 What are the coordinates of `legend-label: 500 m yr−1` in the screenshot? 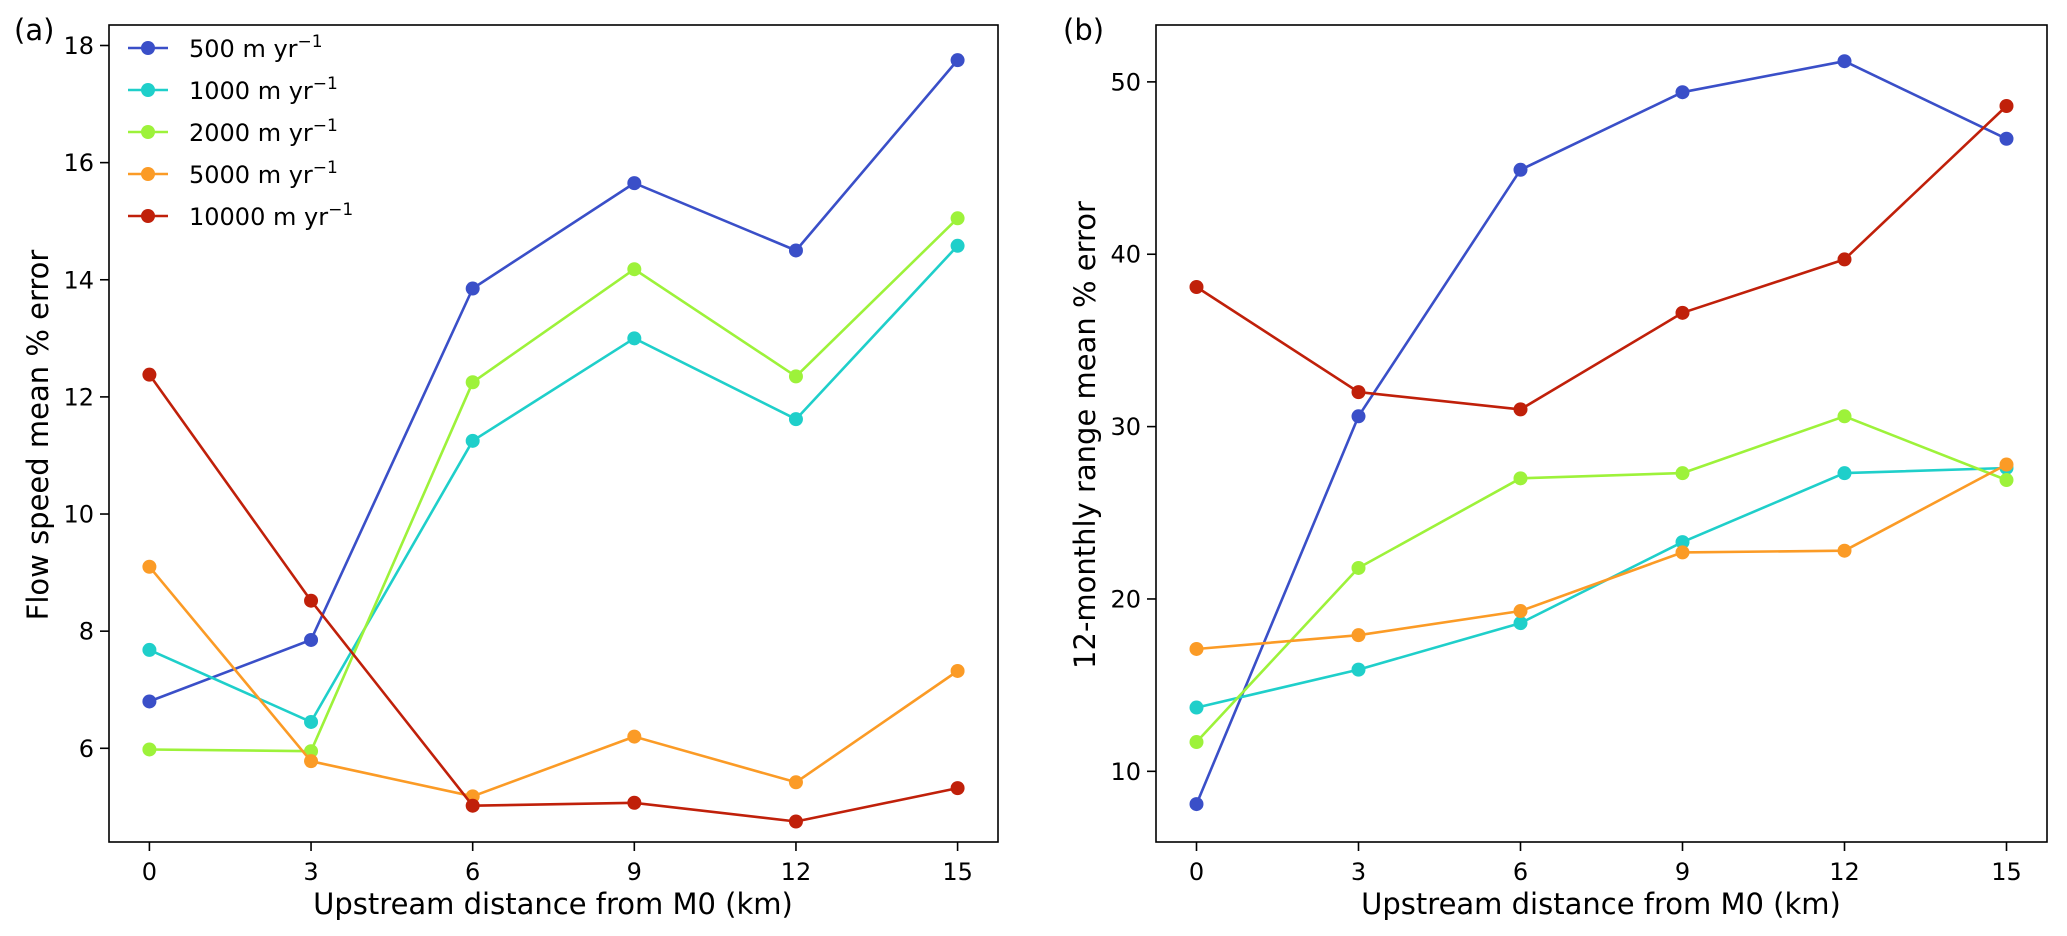 It's located at (256, 47).